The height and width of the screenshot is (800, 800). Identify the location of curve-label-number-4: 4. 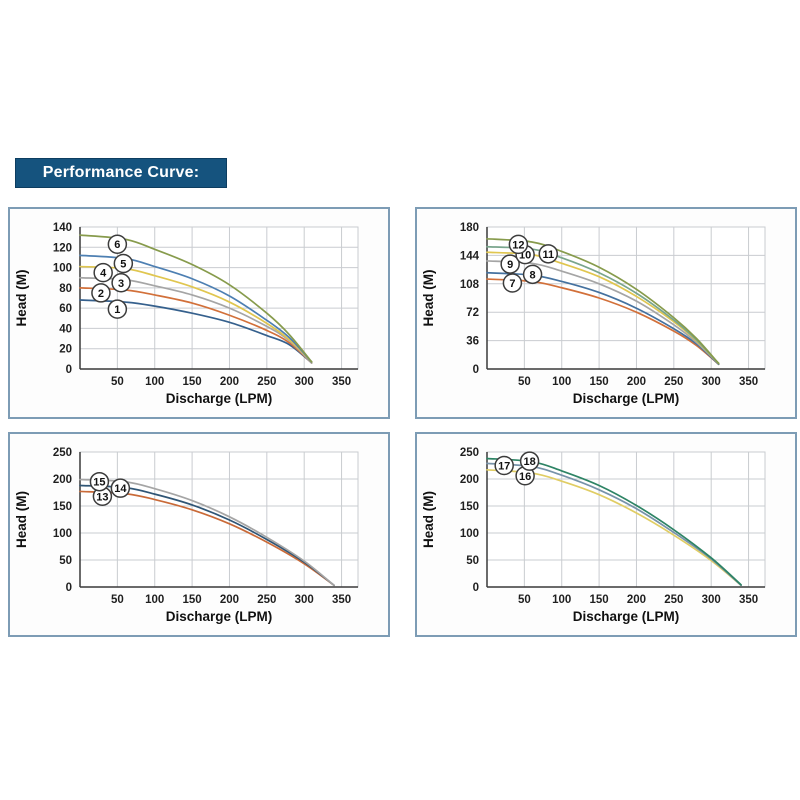
(103, 274).